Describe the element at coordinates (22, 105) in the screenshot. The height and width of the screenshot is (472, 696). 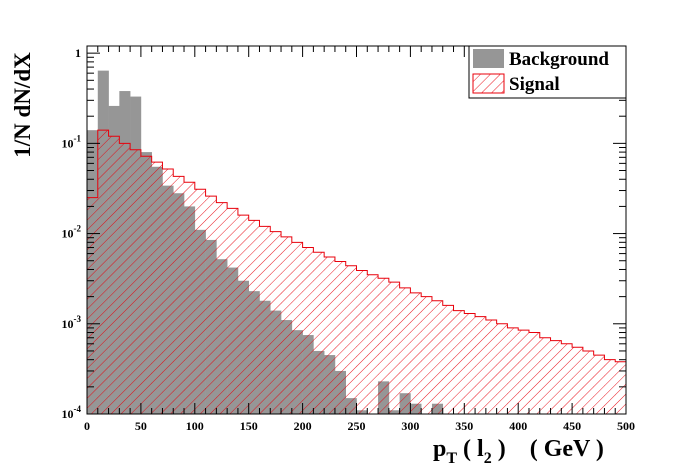
I see `y-axis-title: 1/N dN/dX` at that location.